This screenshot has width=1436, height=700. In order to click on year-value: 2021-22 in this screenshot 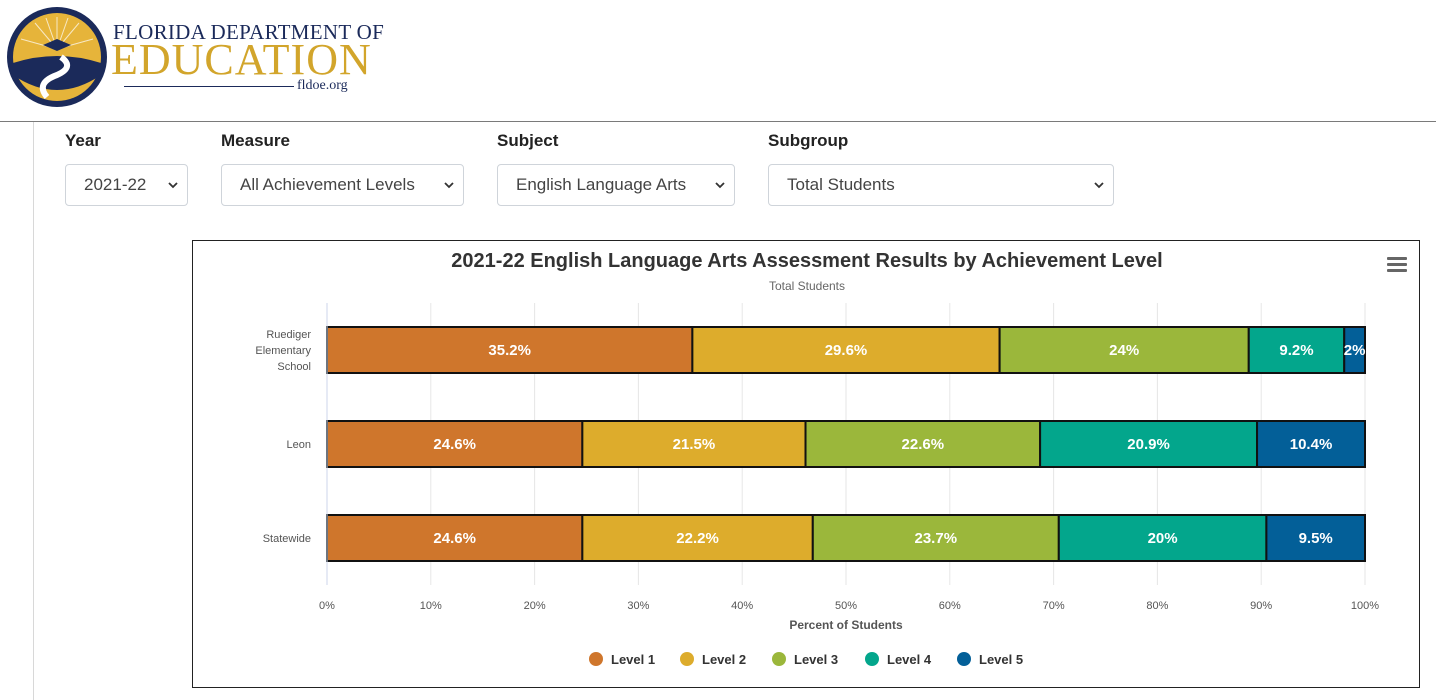, I will do `click(115, 184)`.